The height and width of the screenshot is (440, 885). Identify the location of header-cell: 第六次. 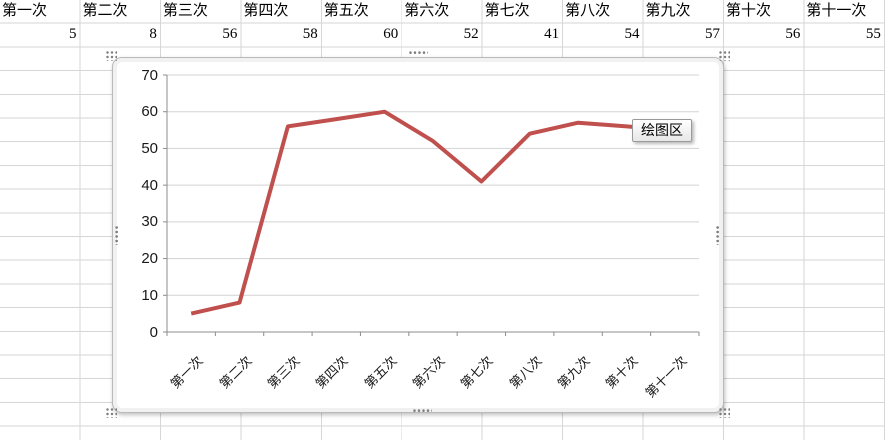
(427, 11).